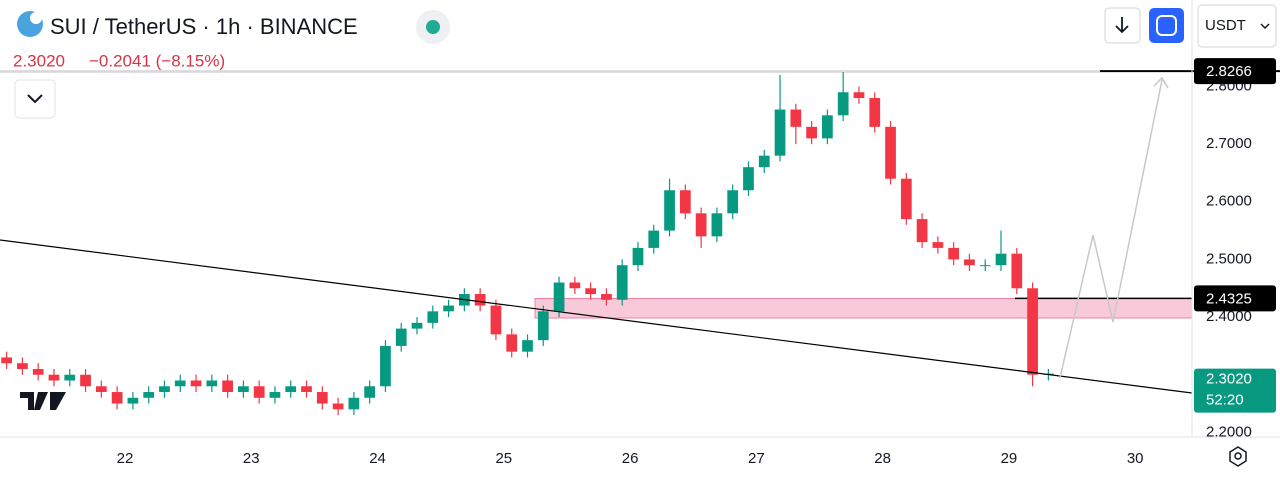 Image resolution: width=1280 pixels, height=481 pixels. Describe the element at coordinates (630, 458) in the screenshot. I see `x-tick-label: 26` at that location.